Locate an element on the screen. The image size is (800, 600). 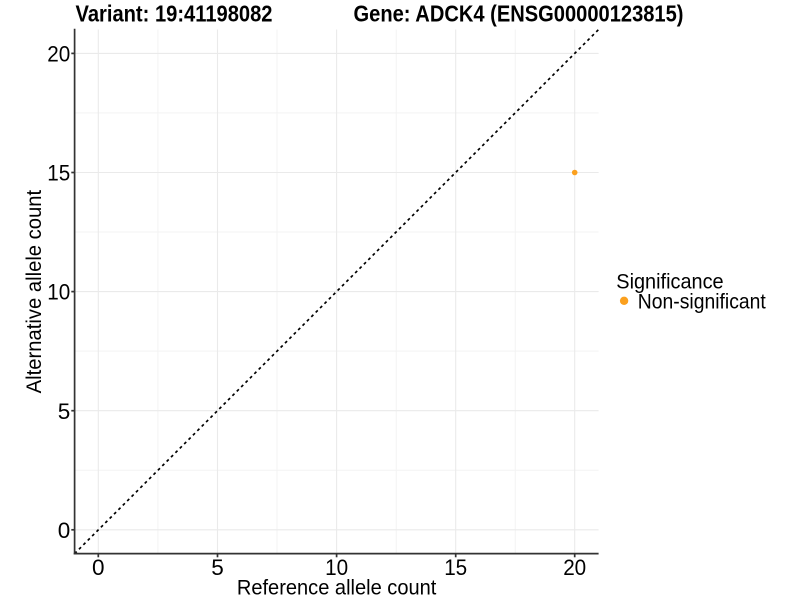
svg-text: Non-significant is located at coordinates (702, 301).